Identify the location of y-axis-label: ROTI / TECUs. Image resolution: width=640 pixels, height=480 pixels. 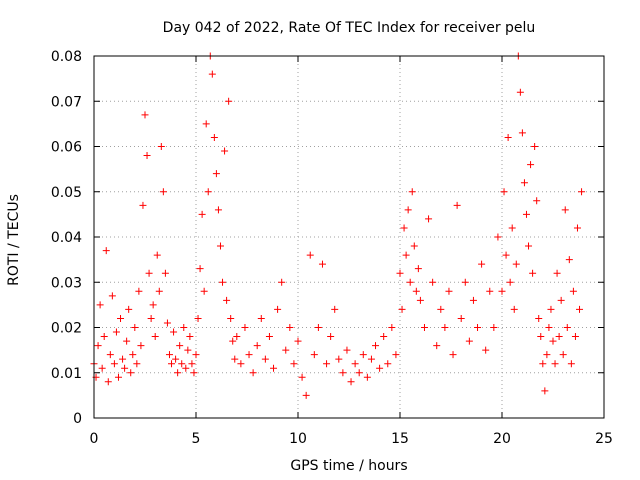
(14, 240).